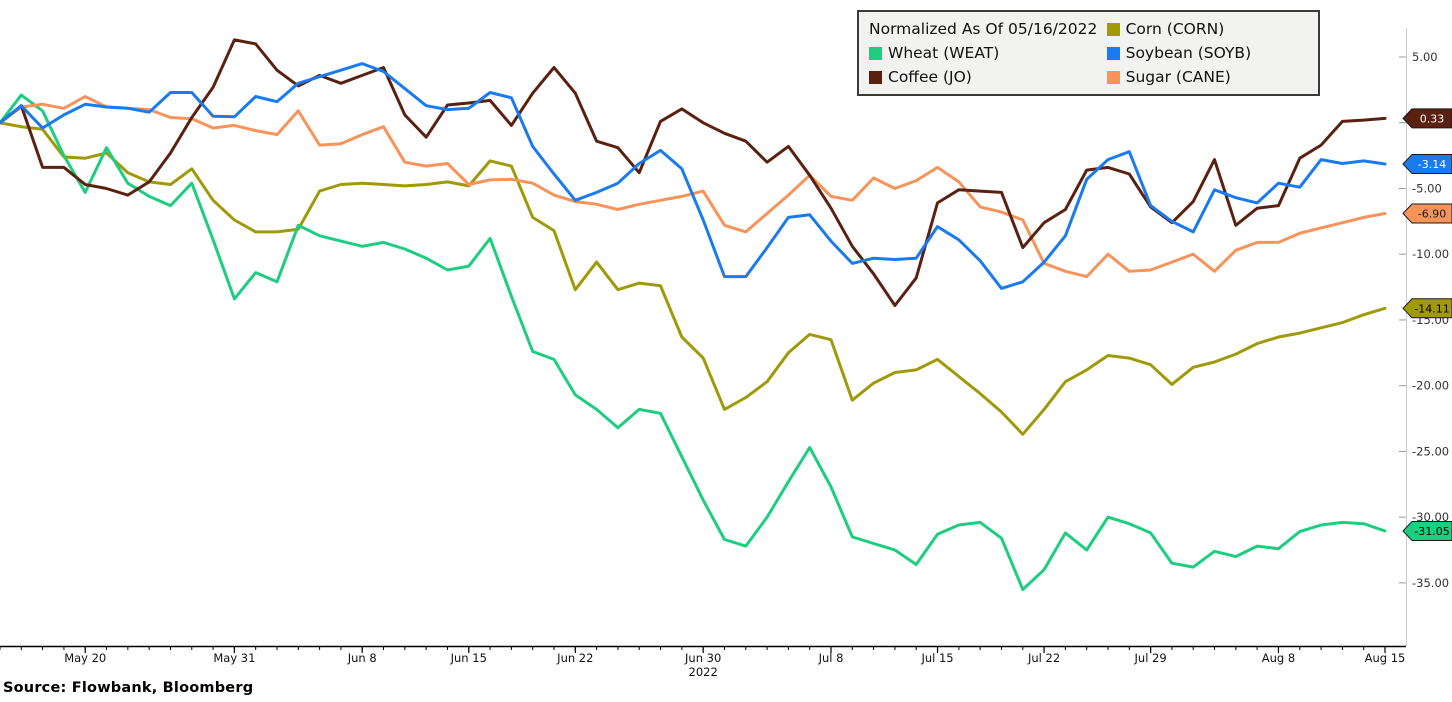  I want to click on x-axis-label: Jun 30, so click(702, 658).